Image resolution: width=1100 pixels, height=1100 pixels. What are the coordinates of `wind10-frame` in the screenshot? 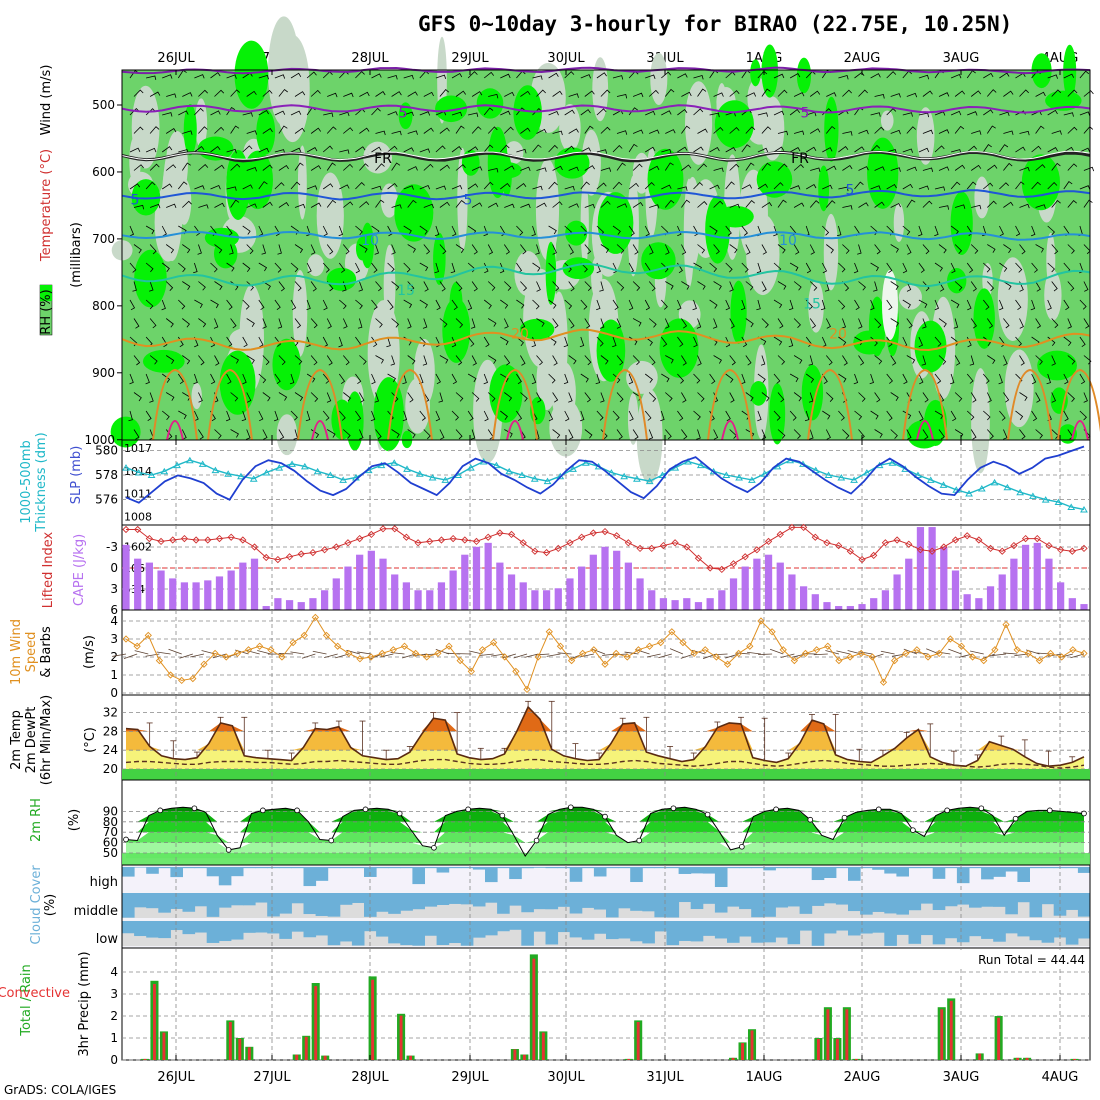 It's located at (606, 652).